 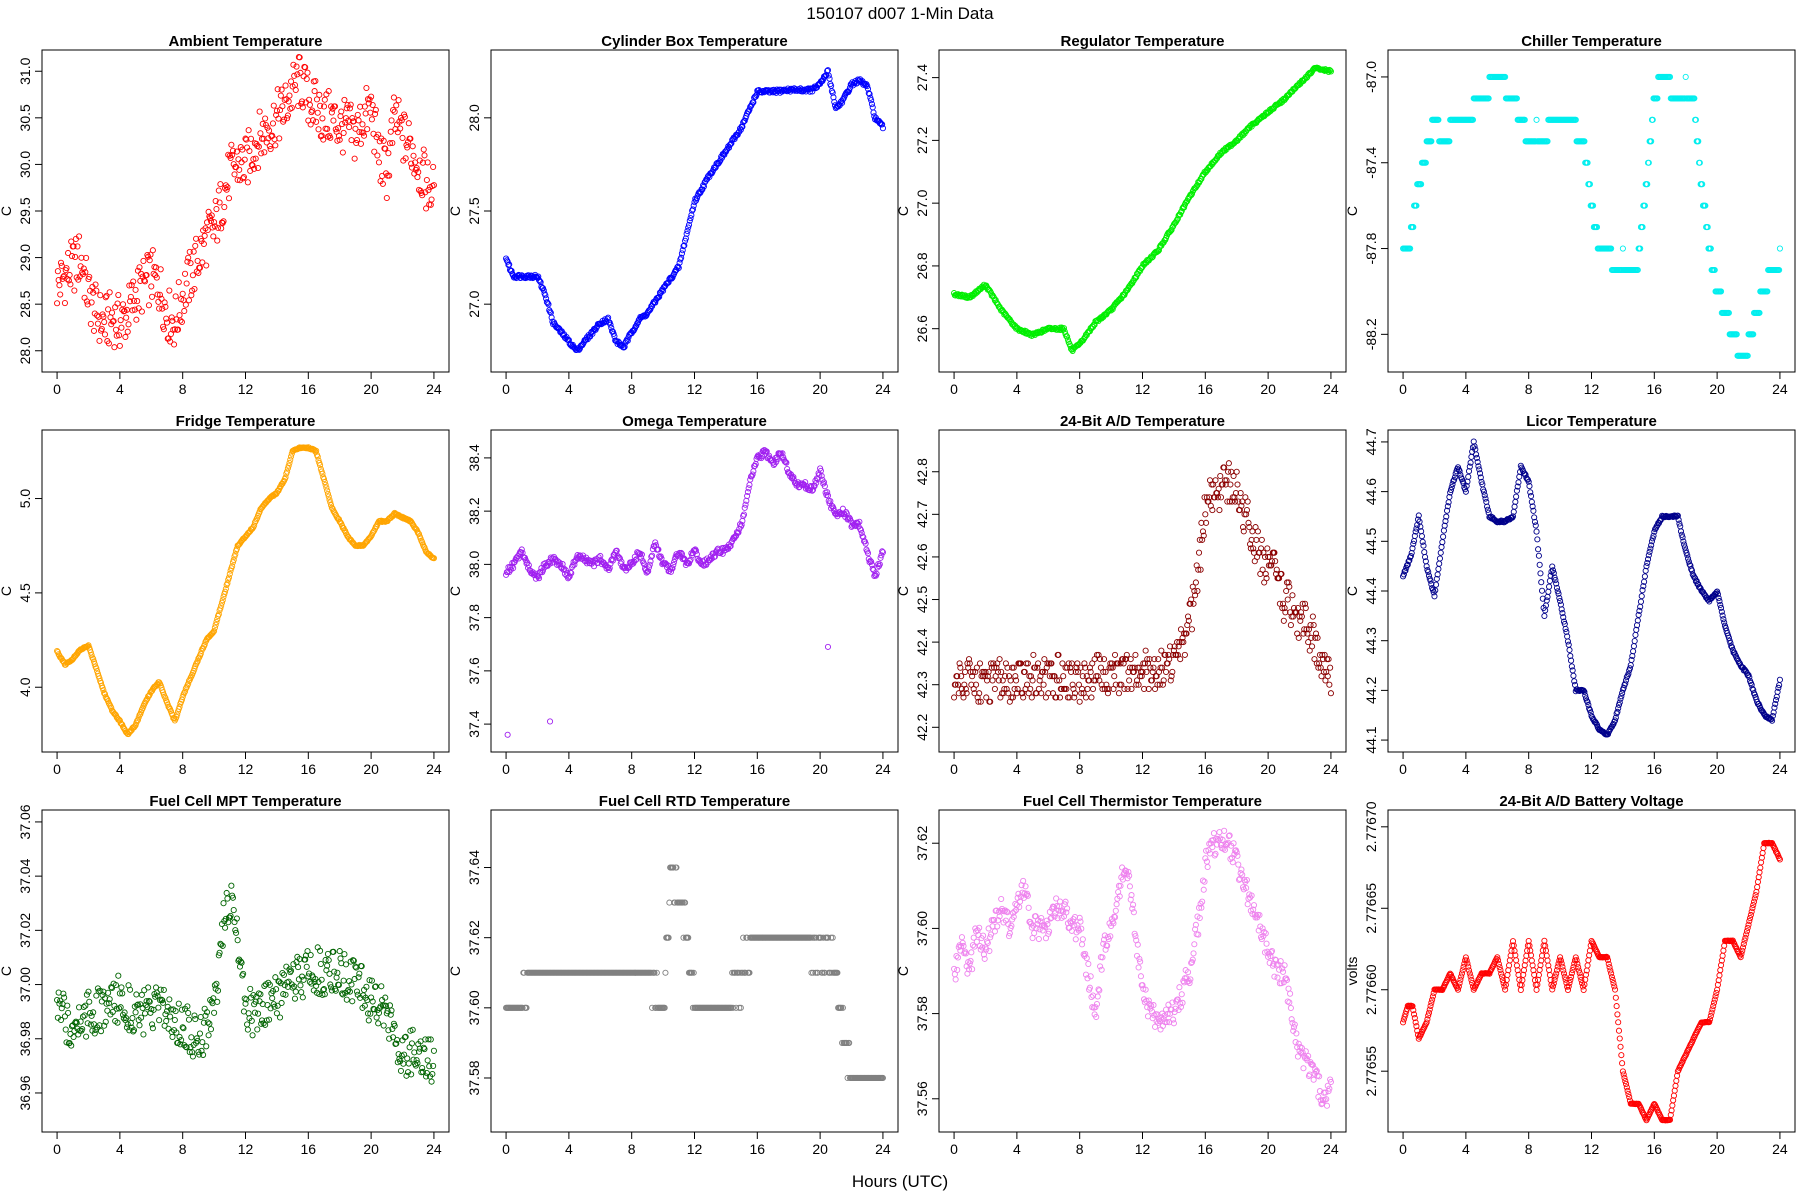 I want to click on x-tick-label: 16, so click(x=1206, y=769).